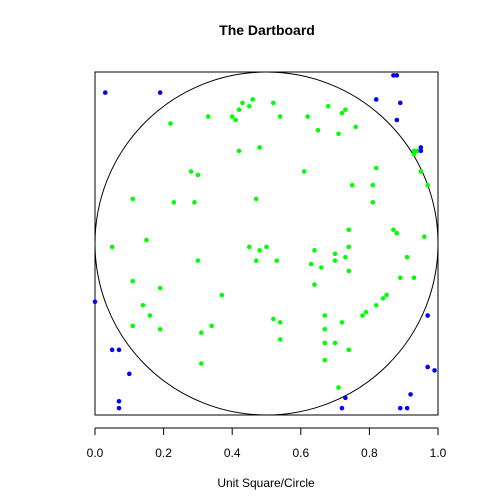 This screenshot has width=504, height=504. What do you see at coordinates (267, 444) in the screenshot?
I see `x-ticks: 0.0 0.2 0.4 0.6 0.8 1.0` at bounding box center [267, 444].